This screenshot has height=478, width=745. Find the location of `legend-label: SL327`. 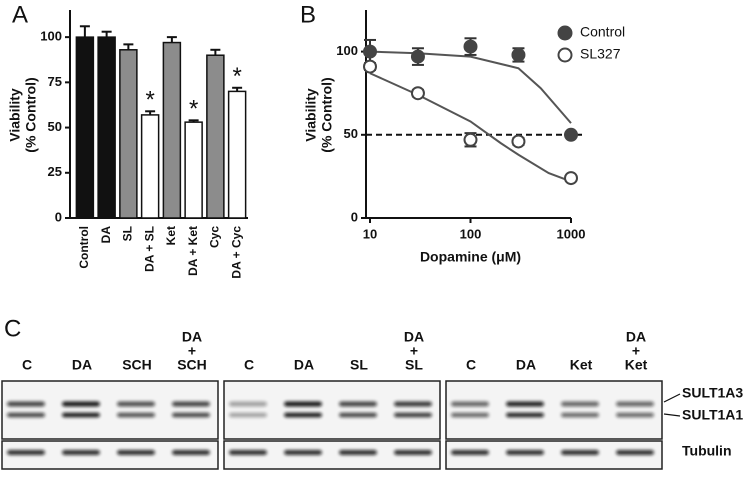

legend-label: SL327 is located at coordinates (600, 54).